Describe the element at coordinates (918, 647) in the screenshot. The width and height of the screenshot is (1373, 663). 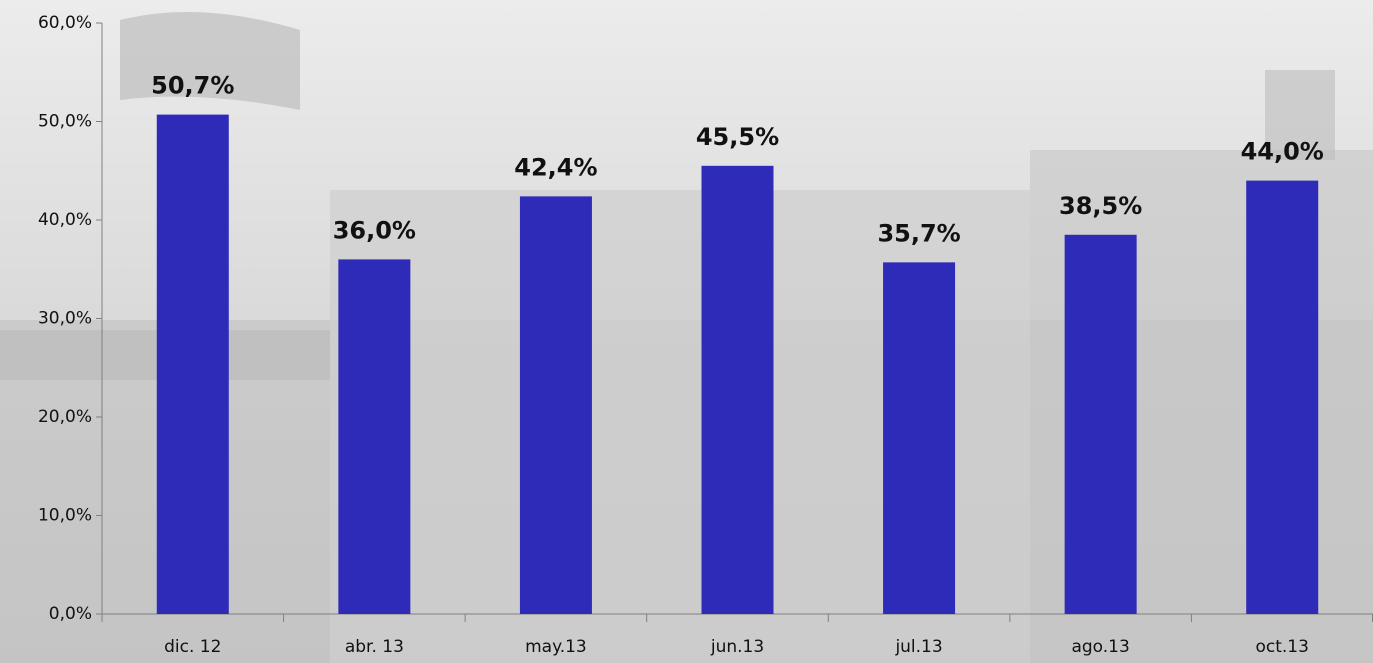
I see `x-tick-label: jul.13` at that location.